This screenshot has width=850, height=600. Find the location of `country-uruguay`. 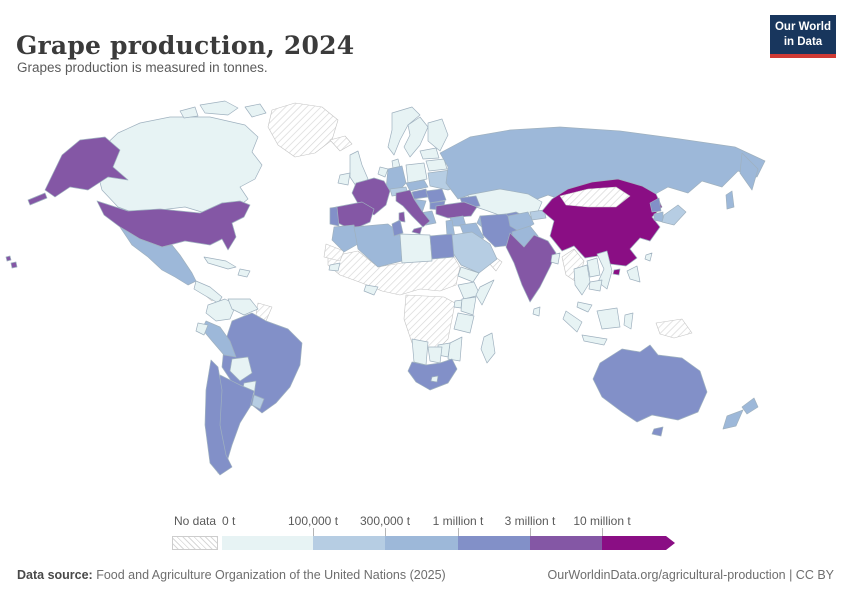

country-uruguay is located at coordinates (258, 402).